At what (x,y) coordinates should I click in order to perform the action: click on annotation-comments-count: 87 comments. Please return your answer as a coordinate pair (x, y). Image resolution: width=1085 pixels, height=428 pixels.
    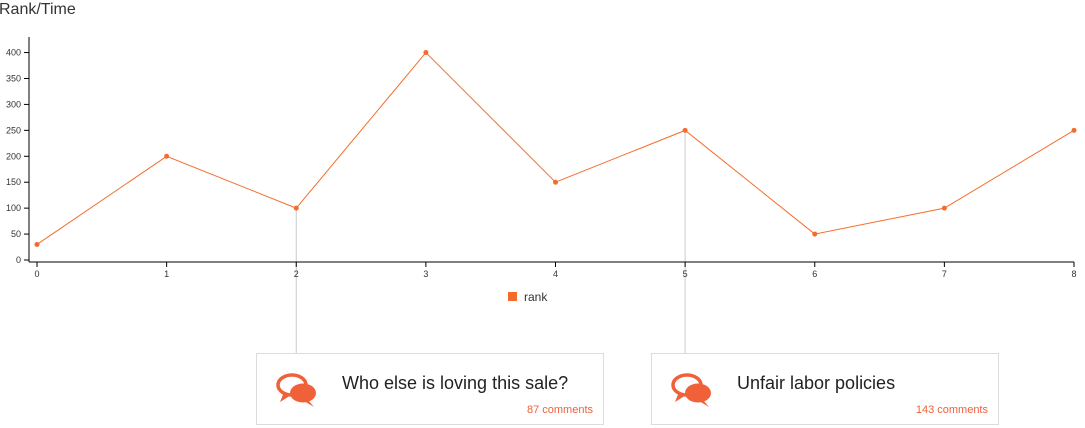
    Looking at the image, I should click on (559, 410).